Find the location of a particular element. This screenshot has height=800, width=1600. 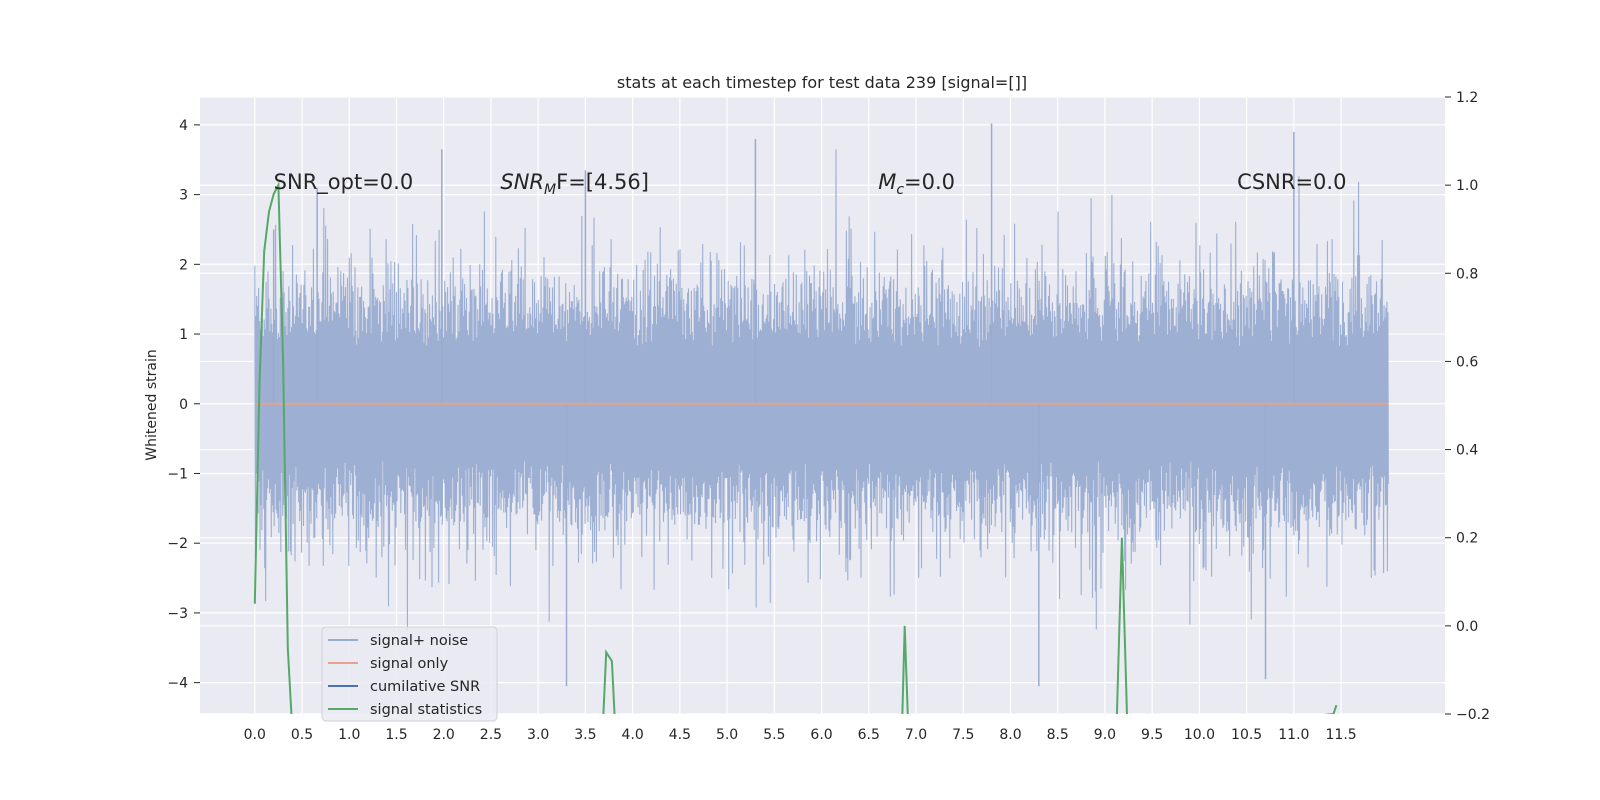

x-tick-label: 1.5 is located at coordinates (396, 735).